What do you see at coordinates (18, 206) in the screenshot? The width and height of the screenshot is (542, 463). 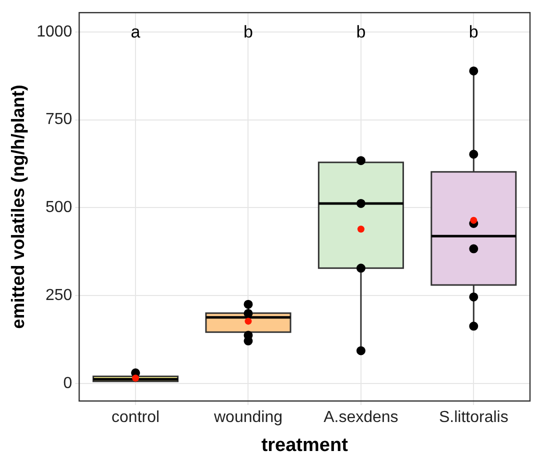 I see `y-axis-title: emitted volatiles (ng/h/plant)` at bounding box center [18, 206].